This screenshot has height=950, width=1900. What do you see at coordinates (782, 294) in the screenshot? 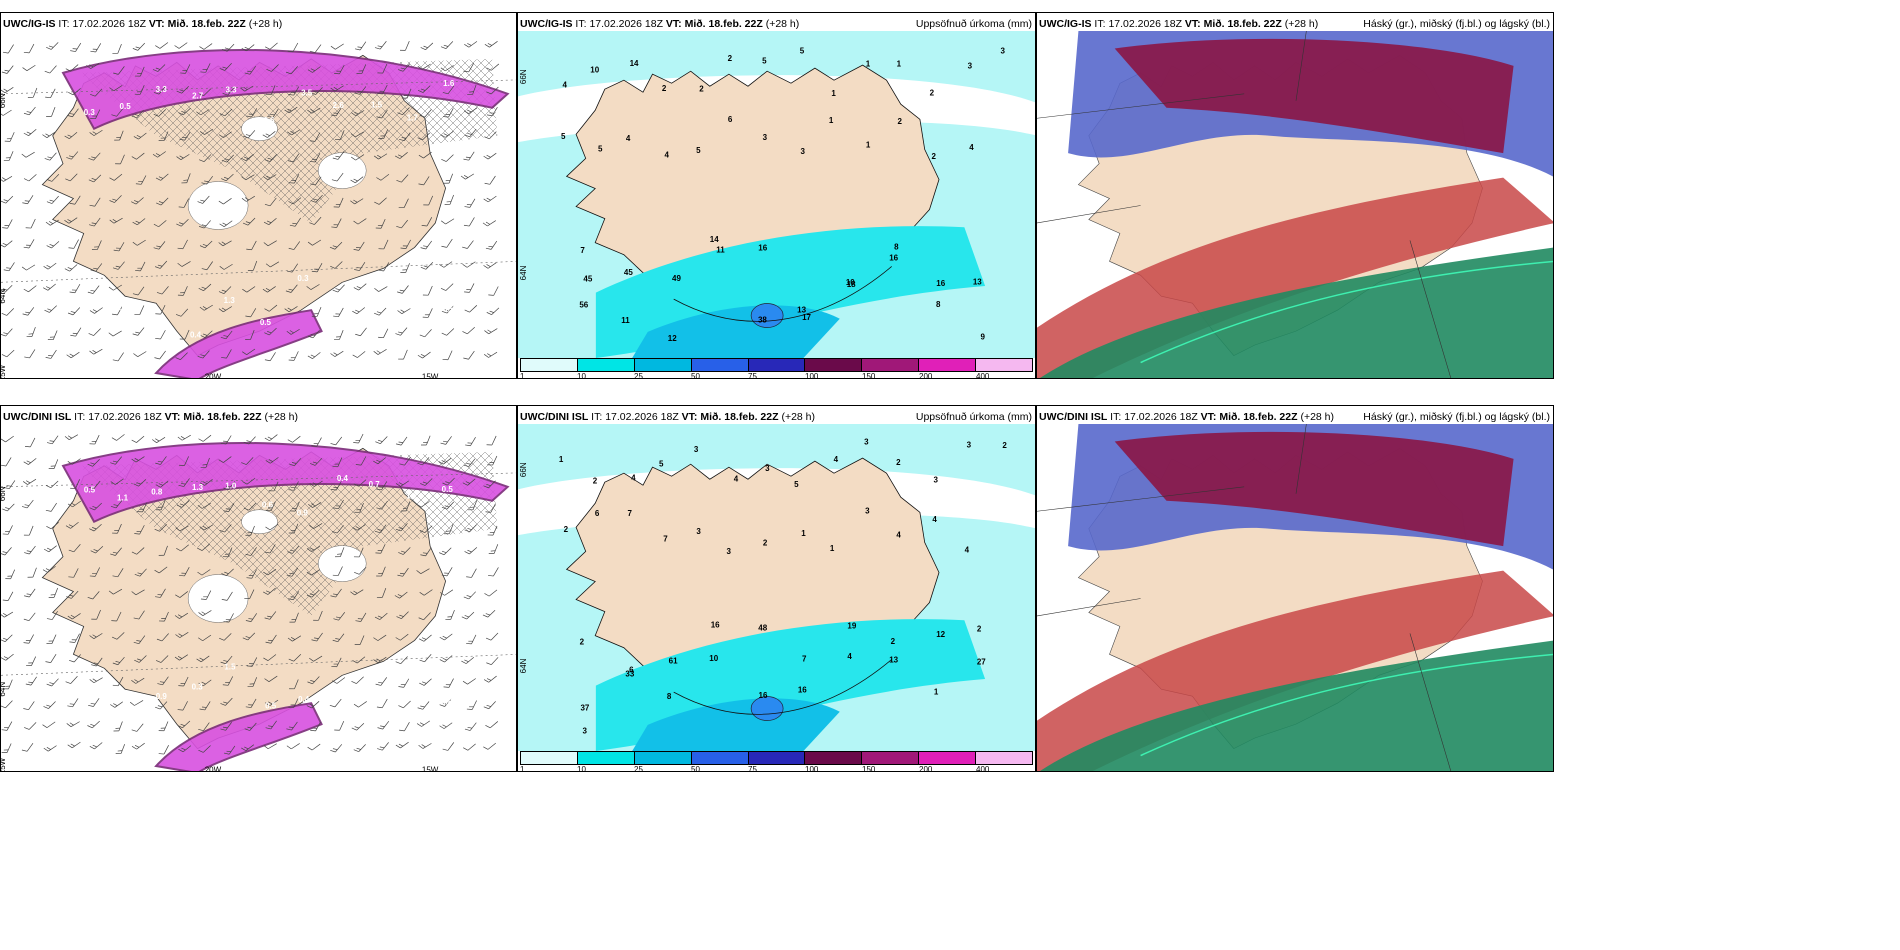
I see `contour-line` at bounding box center [782, 294].